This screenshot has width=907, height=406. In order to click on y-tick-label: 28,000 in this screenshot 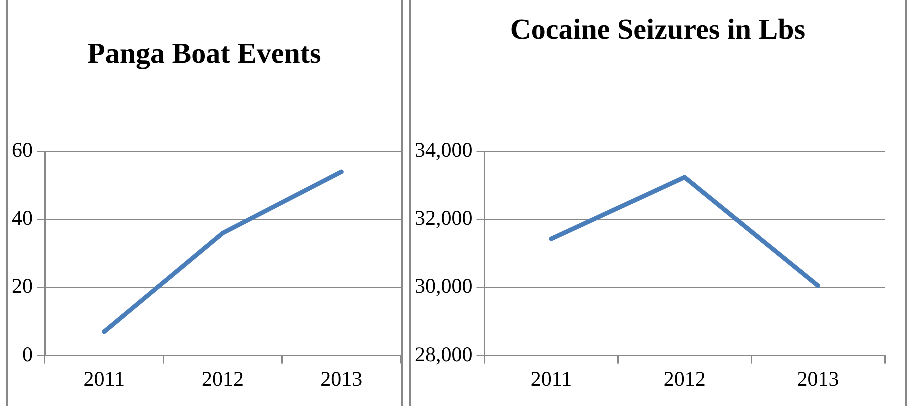, I will do `click(444, 354)`.